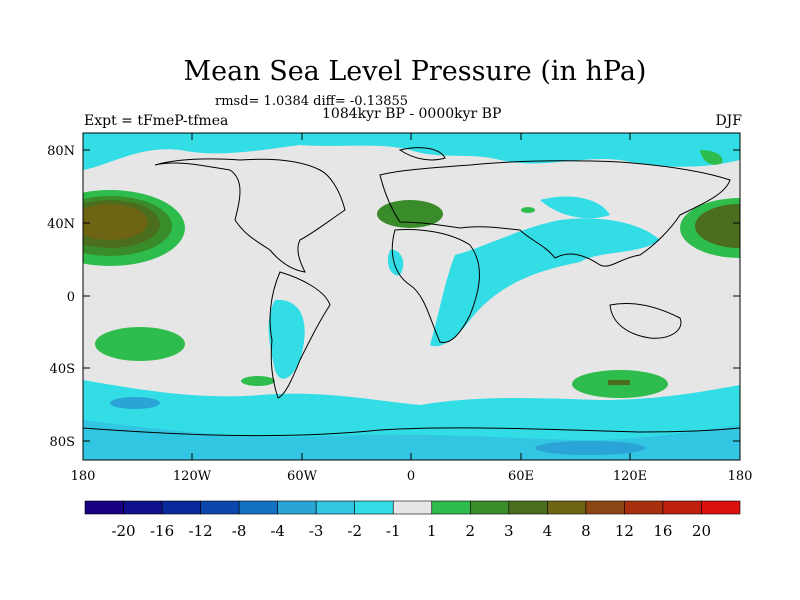 The image size is (800, 600). I want to click on southern-ocean-deeper-low, so click(135, 403).